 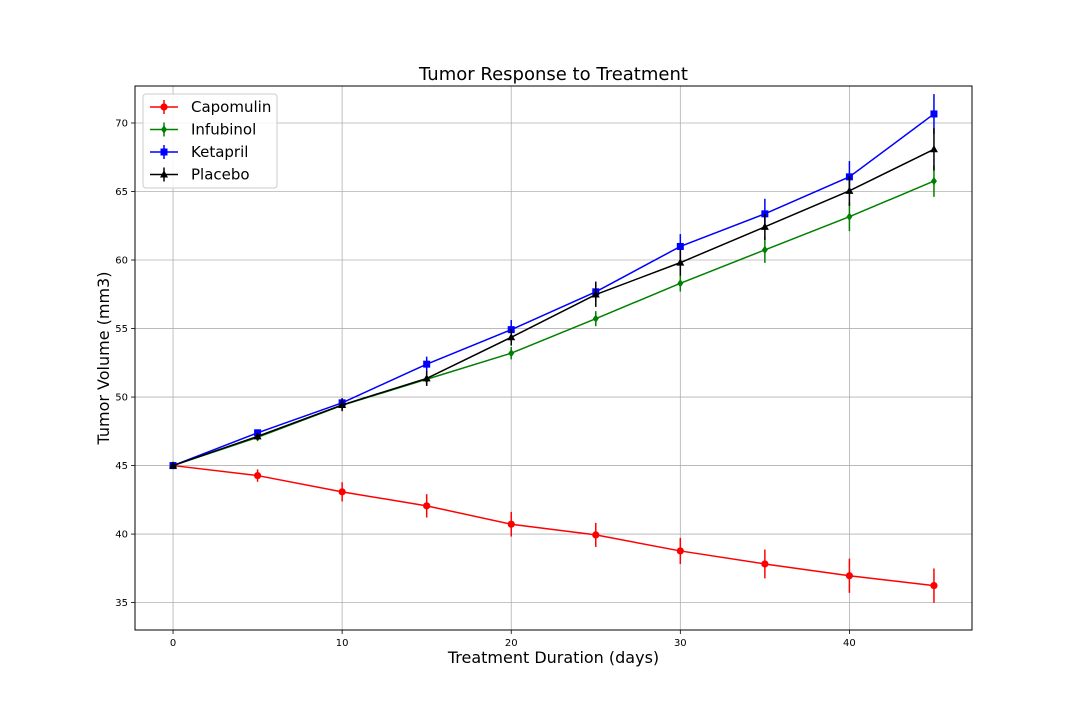 What do you see at coordinates (121, 329) in the screenshot?
I see `y-tick-label: 55` at bounding box center [121, 329].